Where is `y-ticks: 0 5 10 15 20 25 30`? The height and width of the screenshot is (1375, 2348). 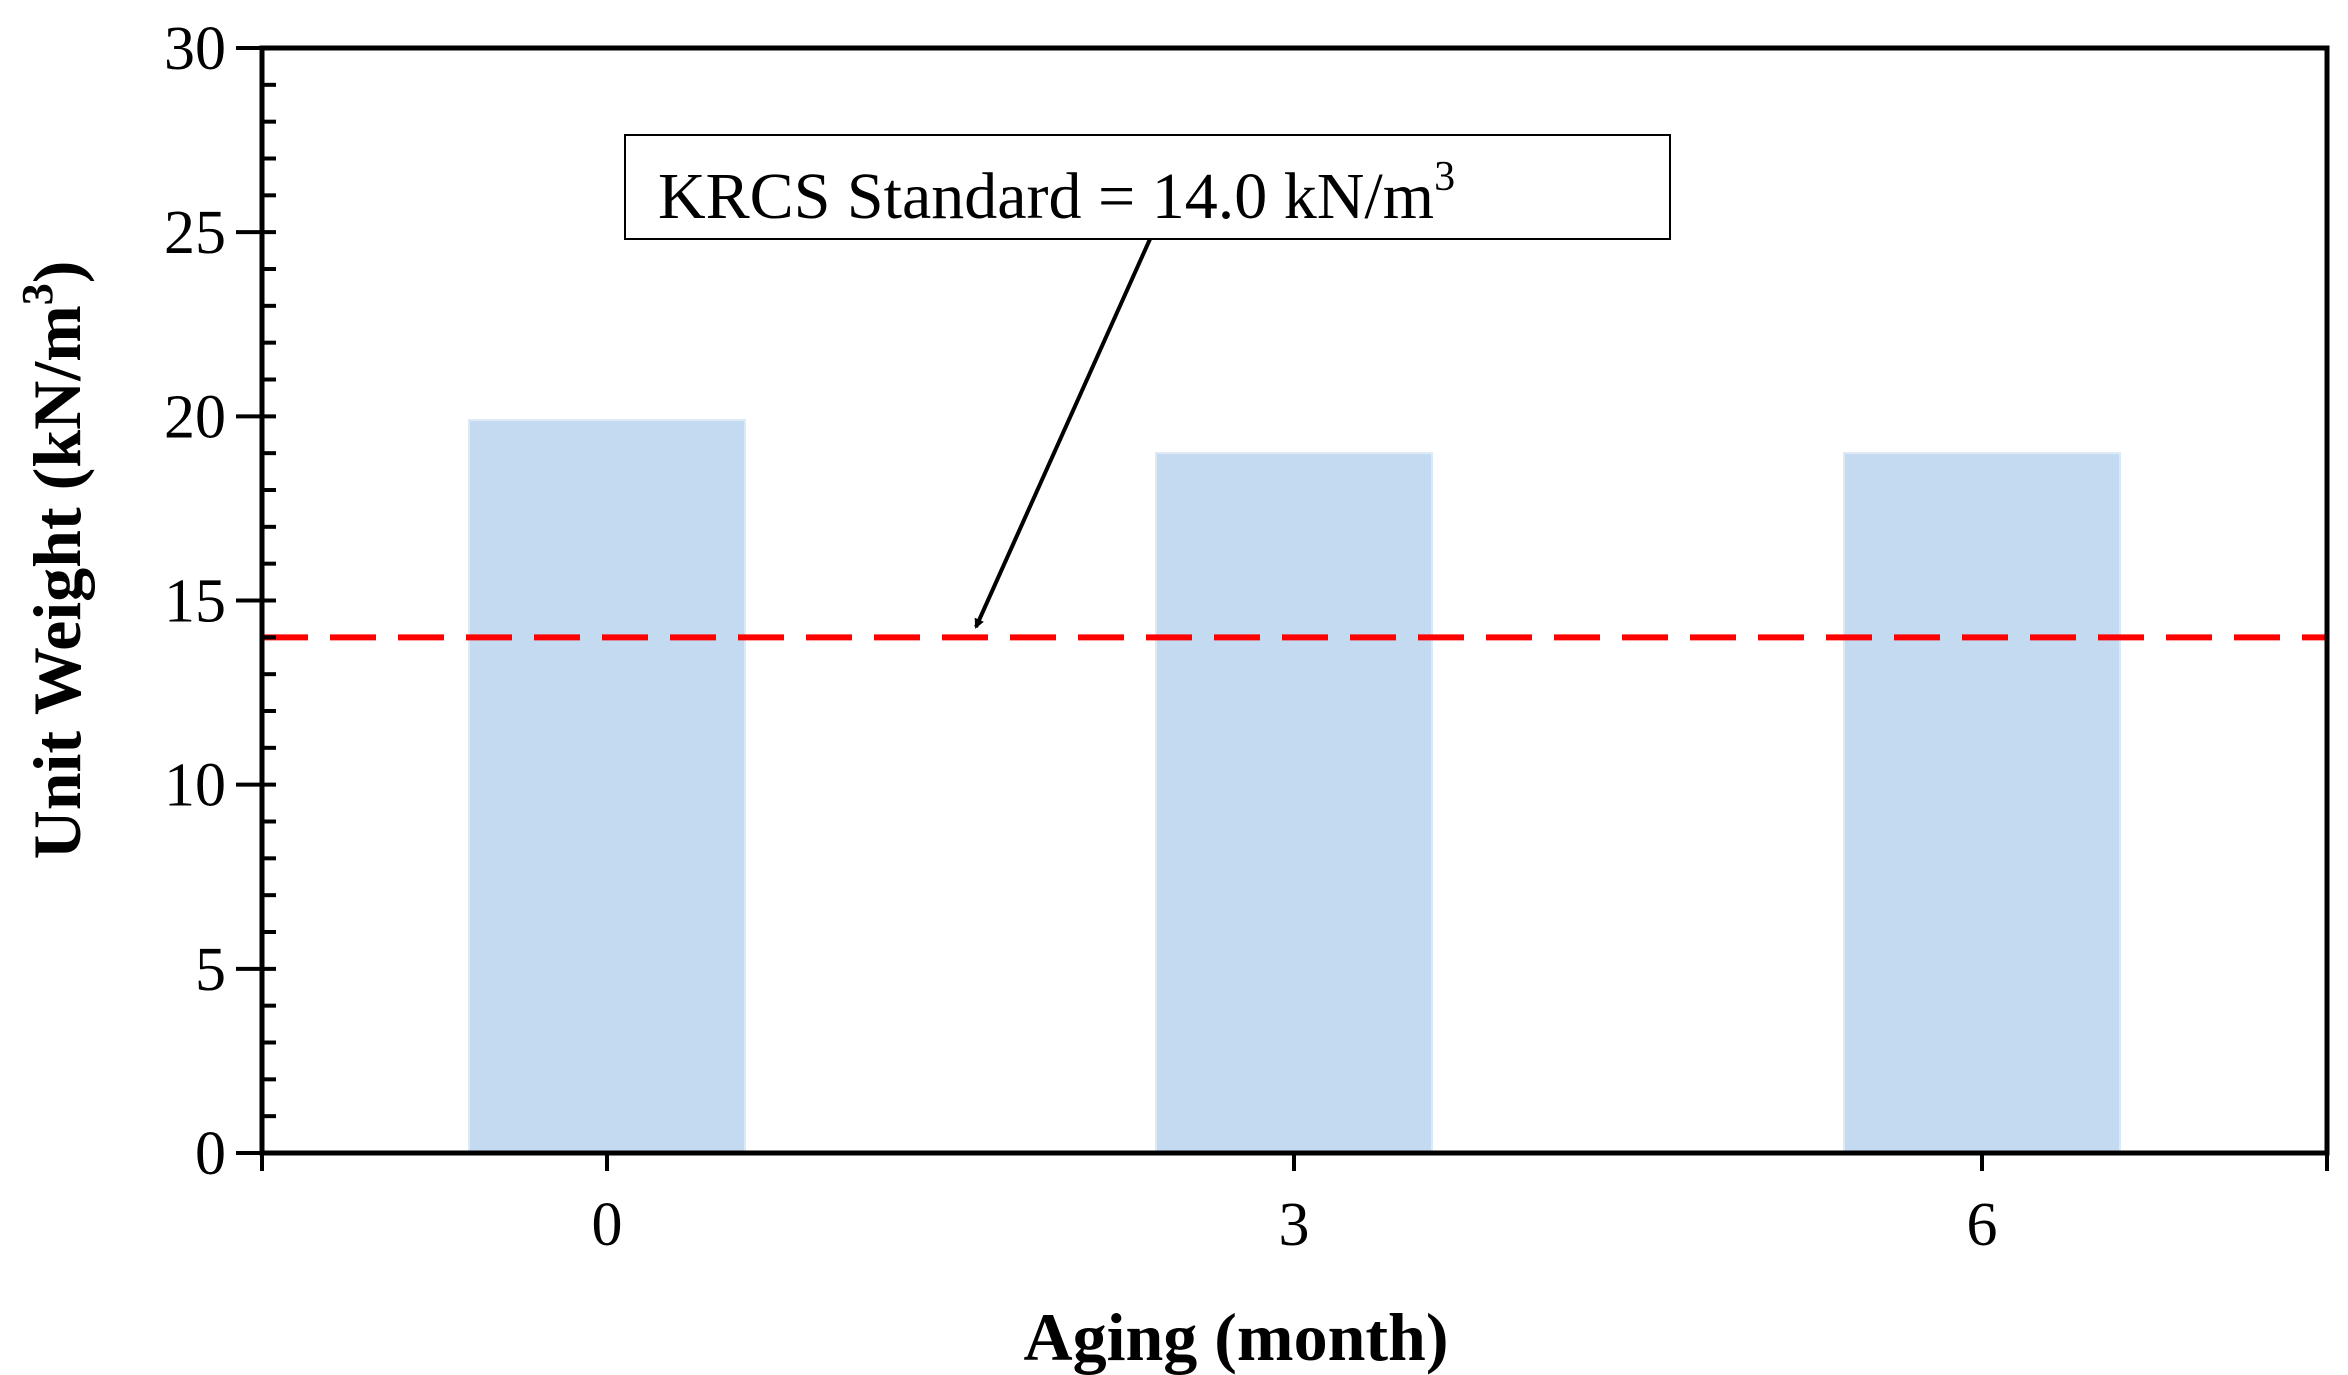
y-ticks: 0 5 10 15 20 25 30 is located at coordinates (220, 601).